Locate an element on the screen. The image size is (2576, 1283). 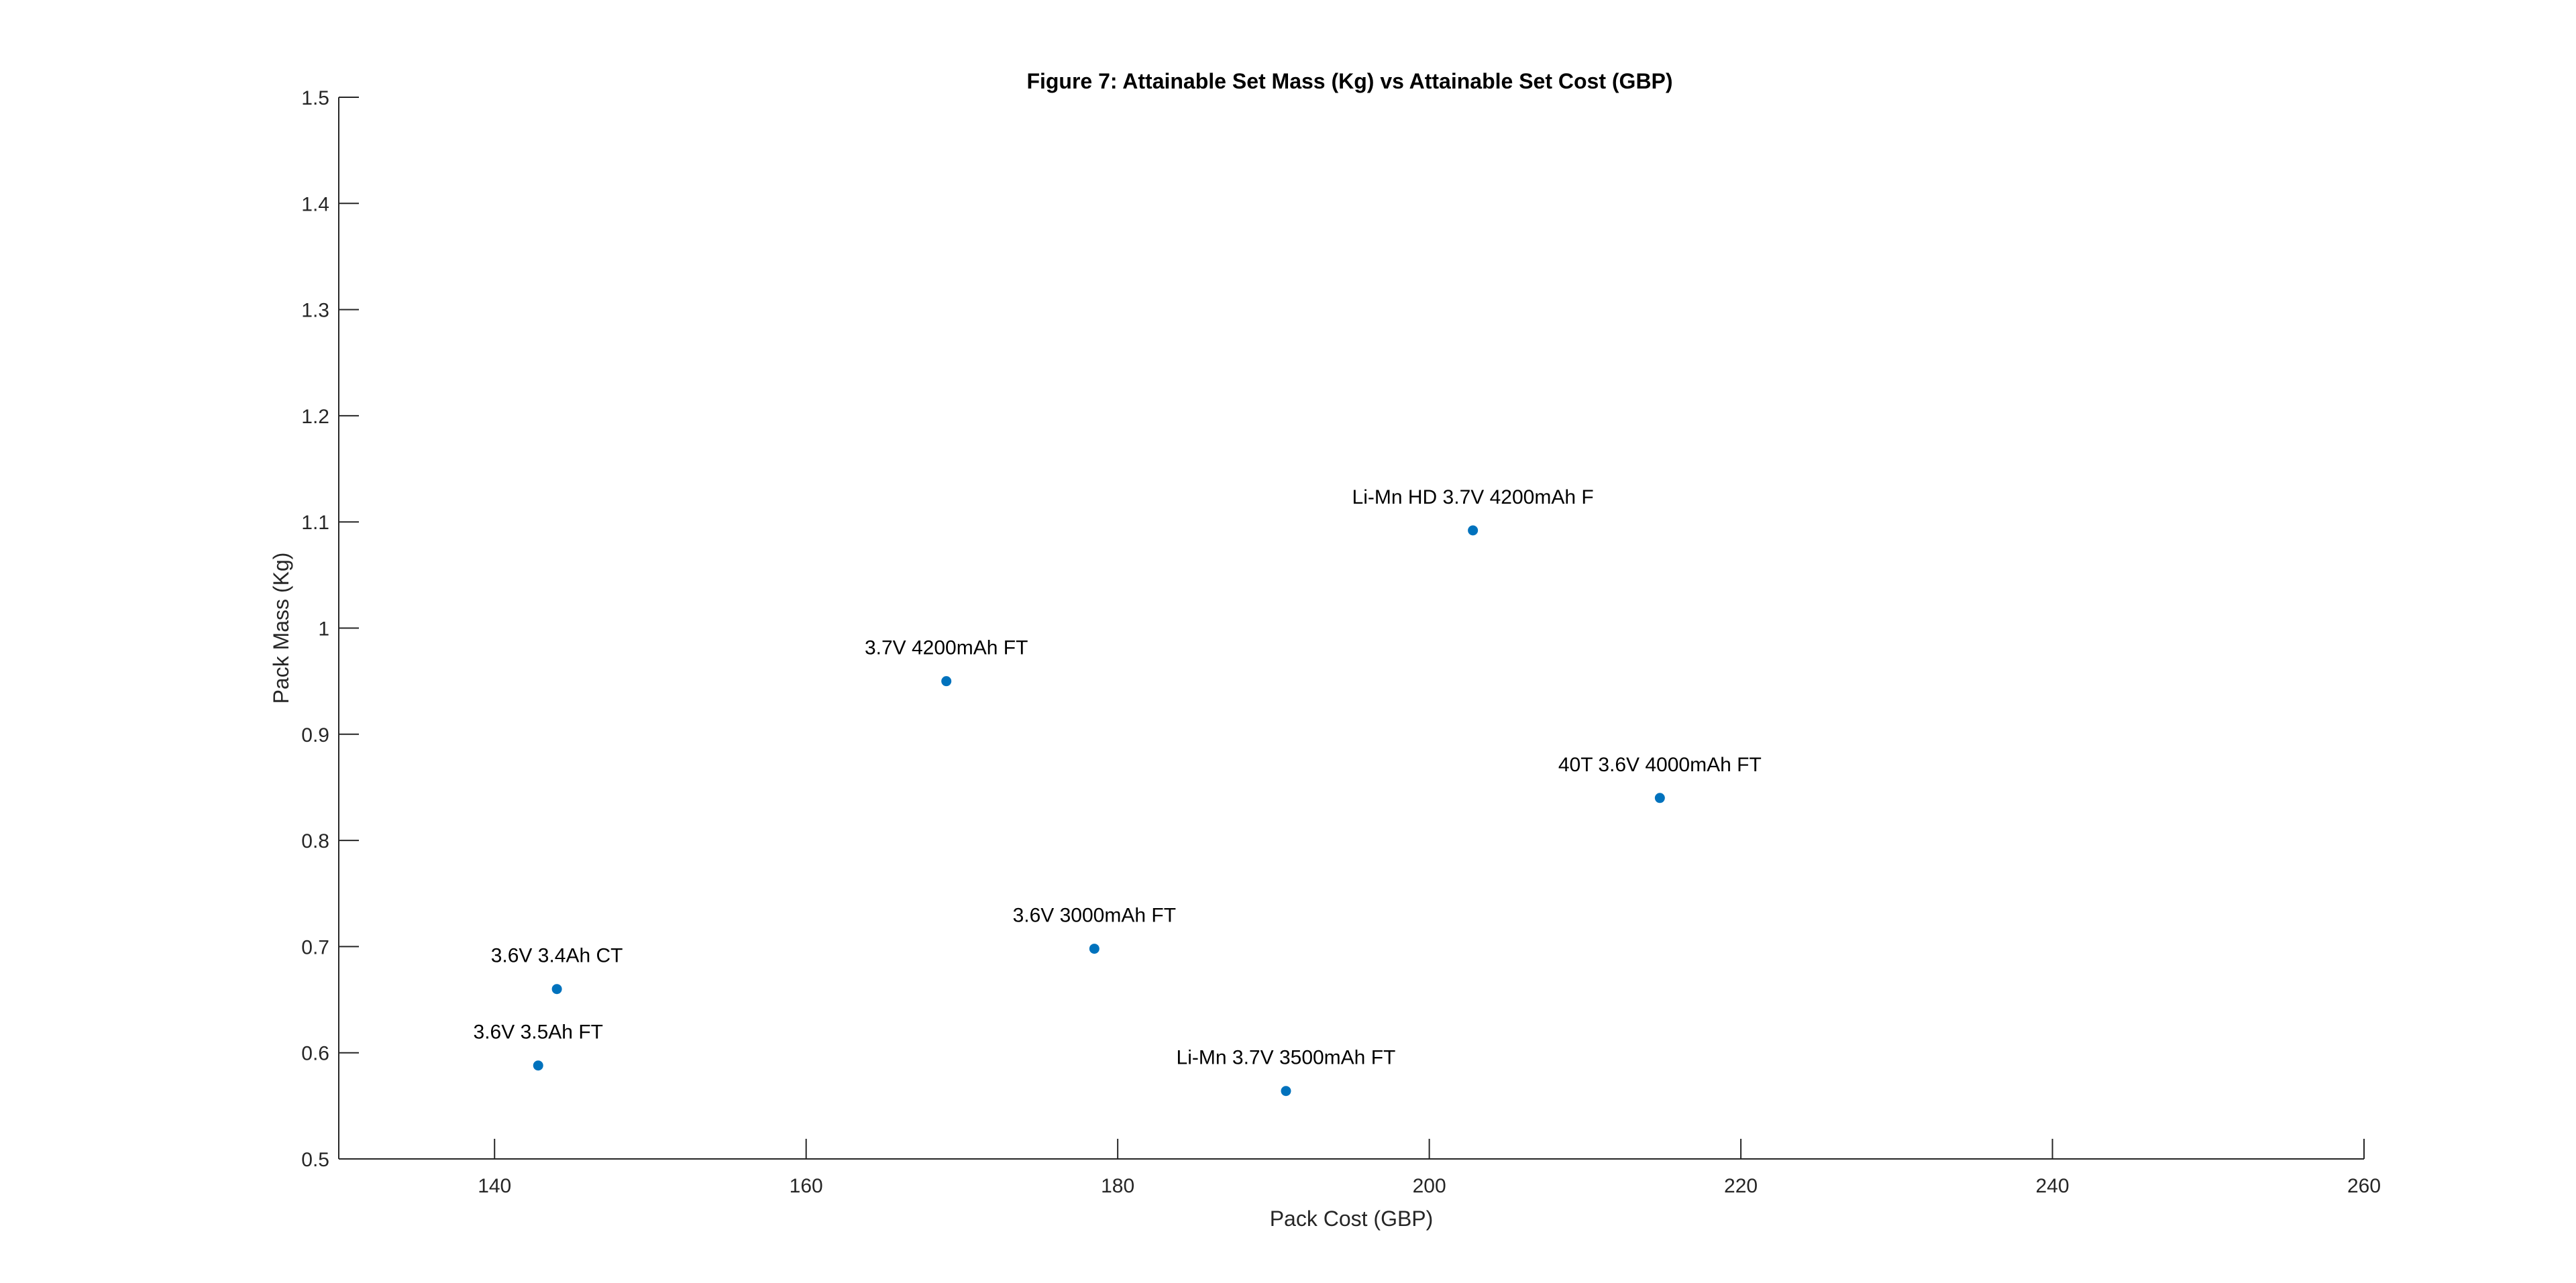
y-tick-label: 0.5 is located at coordinates (315, 1160).